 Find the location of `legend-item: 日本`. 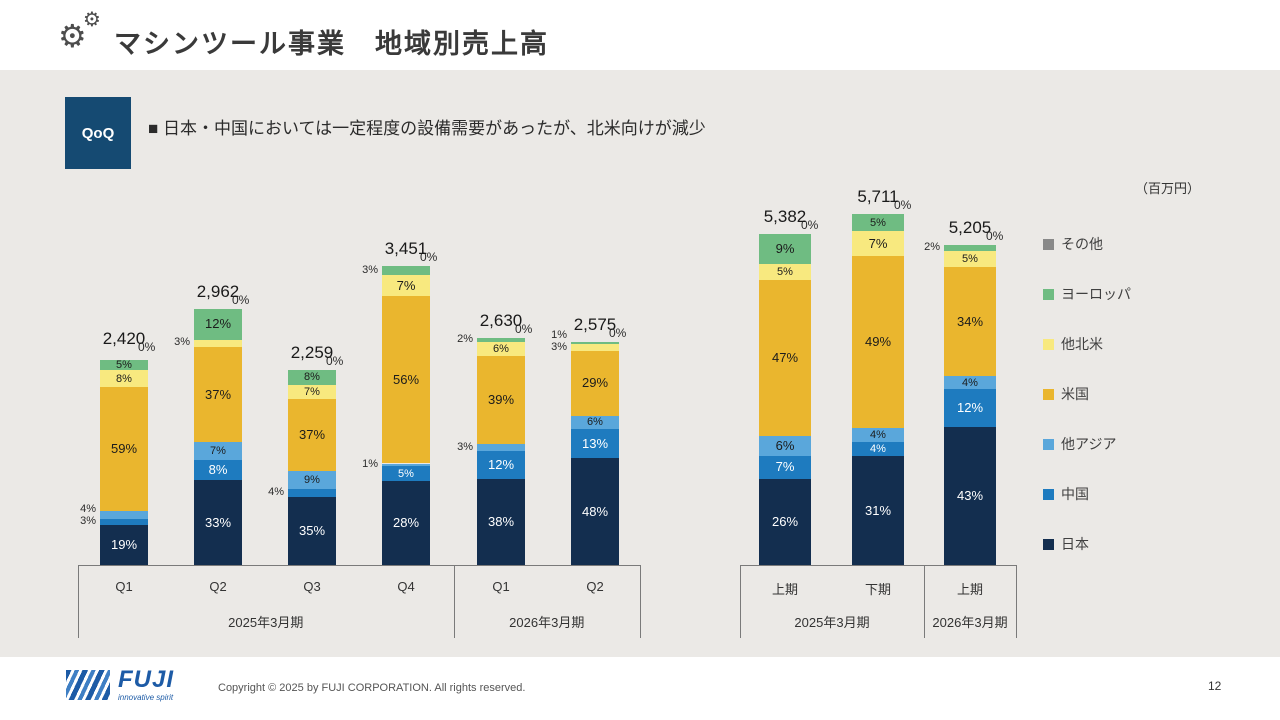

legend-item: 日本 is located at coordinates (1118, 544).